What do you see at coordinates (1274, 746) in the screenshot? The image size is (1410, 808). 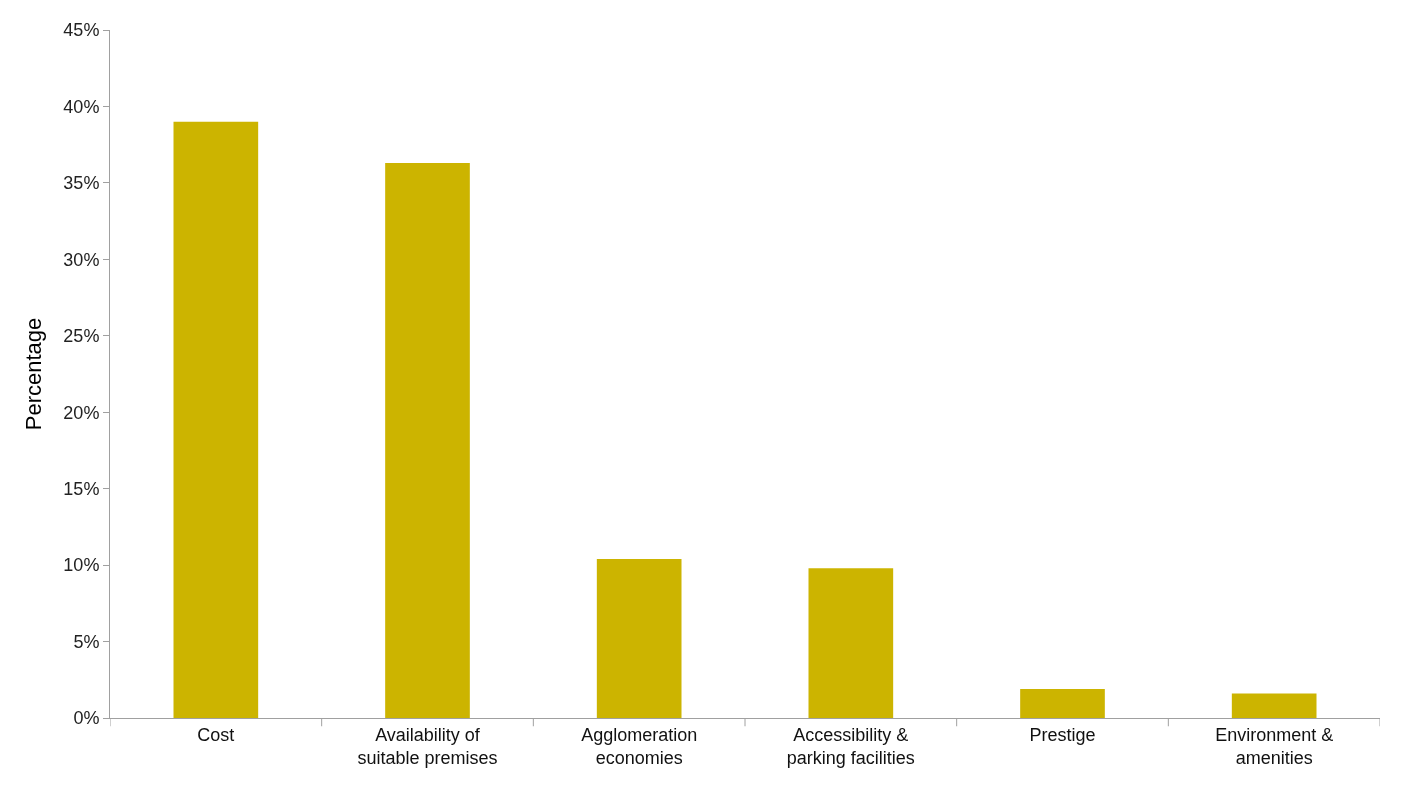 I see `x-tick-label: Environment & amenities` at bounding box center [1274, 746].